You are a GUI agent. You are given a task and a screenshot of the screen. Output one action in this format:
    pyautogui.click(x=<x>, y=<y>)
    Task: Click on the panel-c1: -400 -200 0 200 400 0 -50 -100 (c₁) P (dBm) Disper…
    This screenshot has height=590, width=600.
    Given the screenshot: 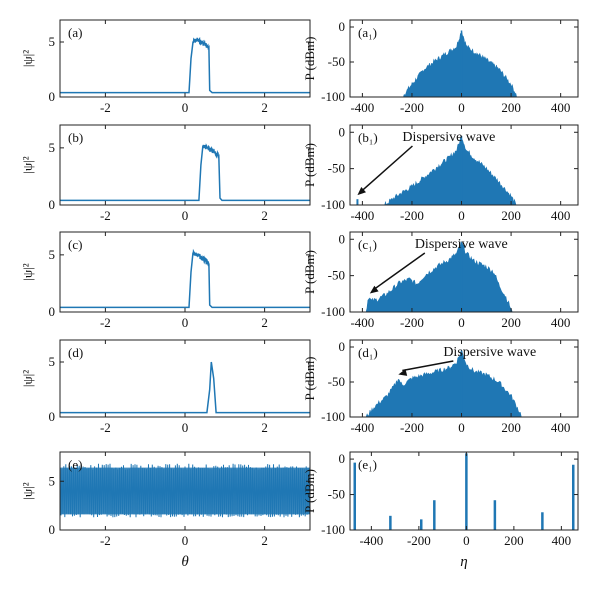 What is the action you would take?
    pyautogui.click(x=440, y=280)
    